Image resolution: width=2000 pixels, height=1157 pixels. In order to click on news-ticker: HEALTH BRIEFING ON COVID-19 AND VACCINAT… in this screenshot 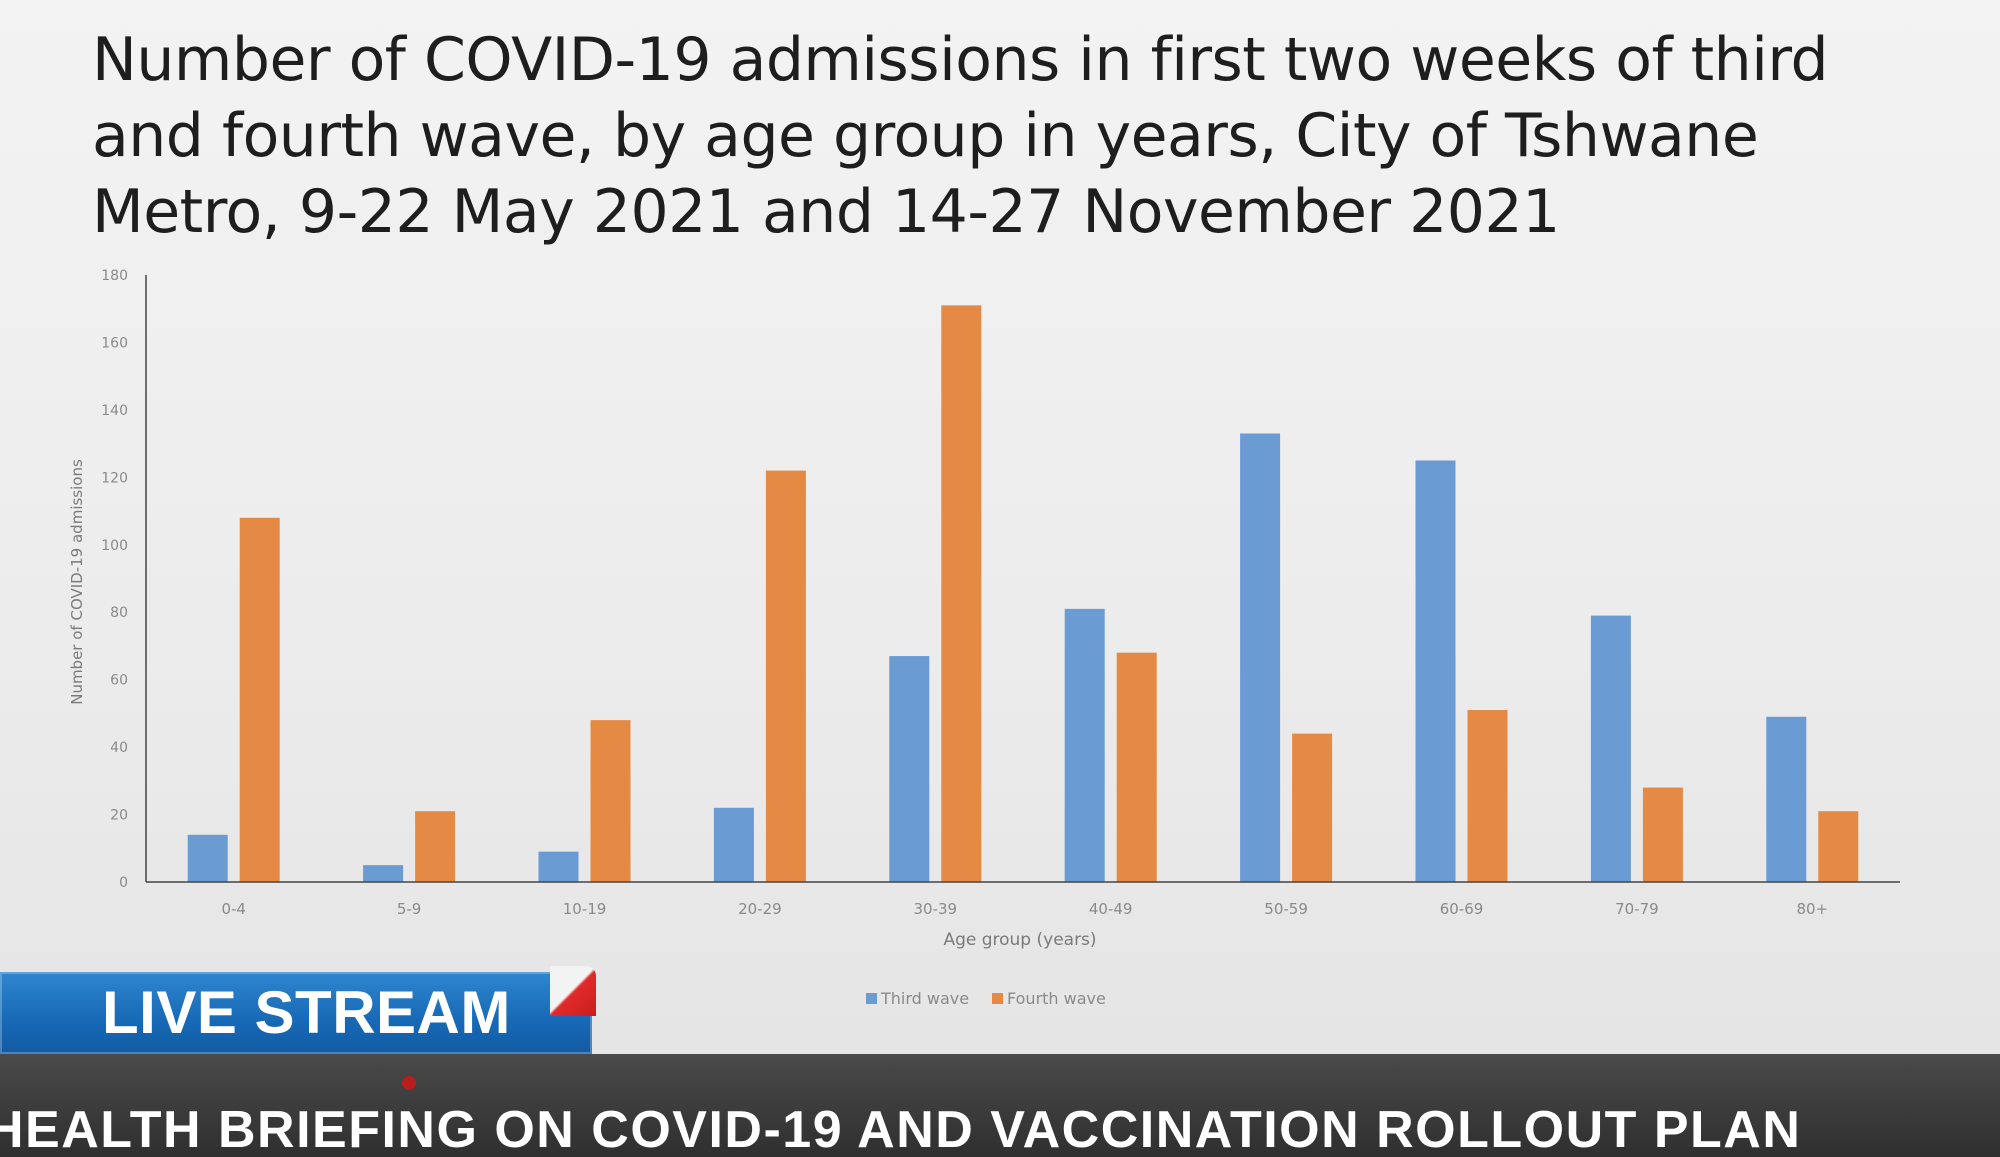, I will do `click(1000, 1105)`.